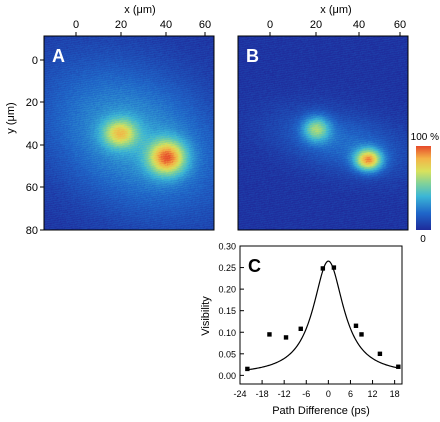  What do you see at coordinates (32, 231) in the screenshot?
I see `panel-a-ytick-4: 80` at bounding box center [32, 231].